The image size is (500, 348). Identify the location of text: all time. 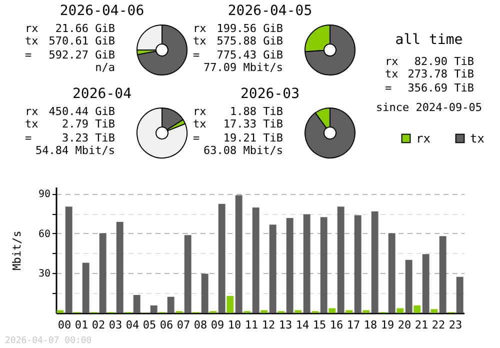
(429, 40).